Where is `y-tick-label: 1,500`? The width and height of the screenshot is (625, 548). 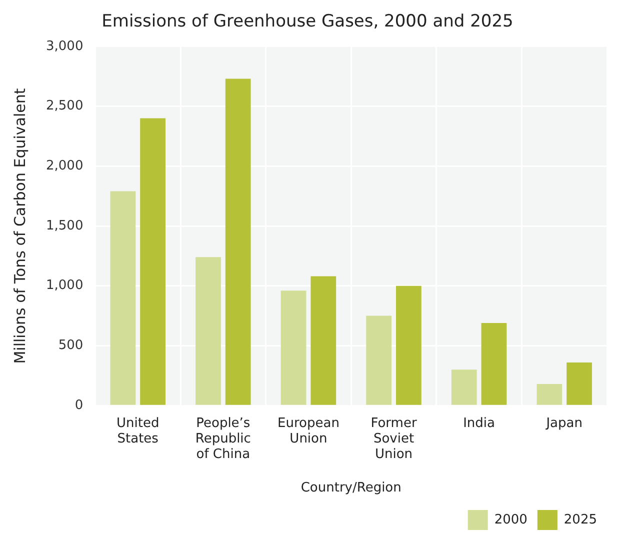 y-tick-label: 1,500 is located at coordinates (65, 226).